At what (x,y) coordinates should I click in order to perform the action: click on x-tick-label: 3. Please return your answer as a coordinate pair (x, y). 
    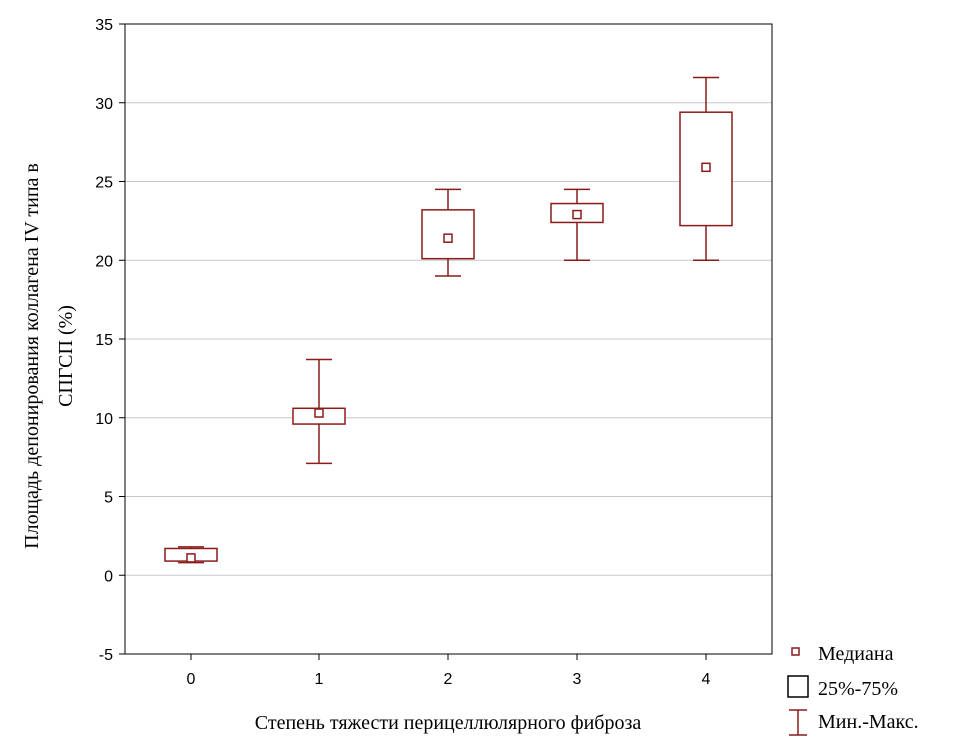
    Looking at the image, I should click on (577, 679).